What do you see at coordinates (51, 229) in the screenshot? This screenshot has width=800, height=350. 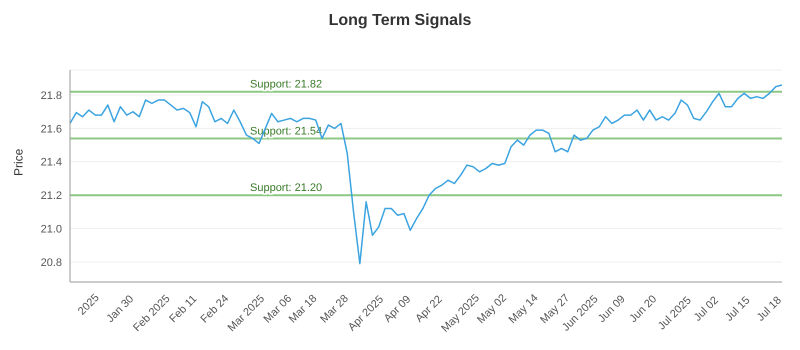 I see `y-tick-label: 21.0` at bounding box center [51, 229].